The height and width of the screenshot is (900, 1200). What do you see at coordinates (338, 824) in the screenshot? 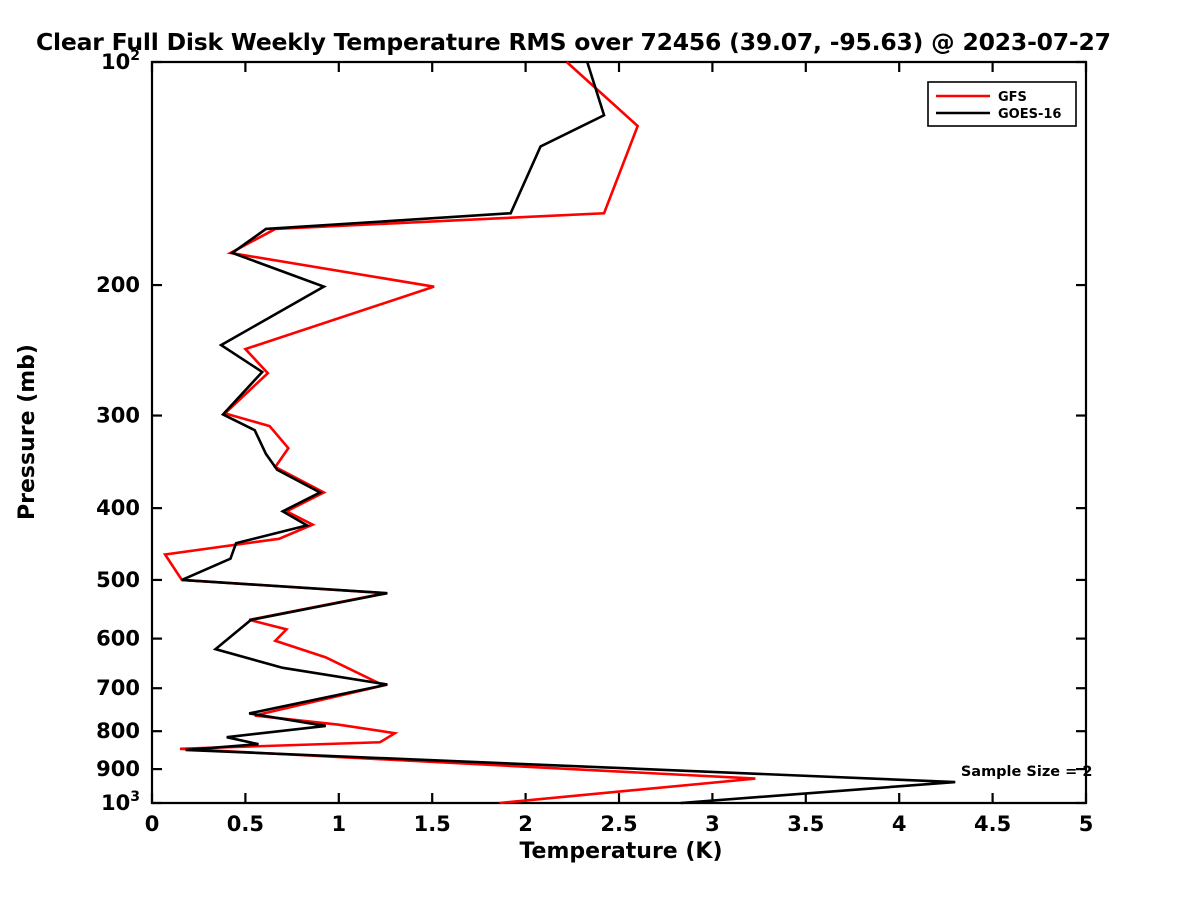
I see `x-tick-label: 1` at bounding box center [338, 824].